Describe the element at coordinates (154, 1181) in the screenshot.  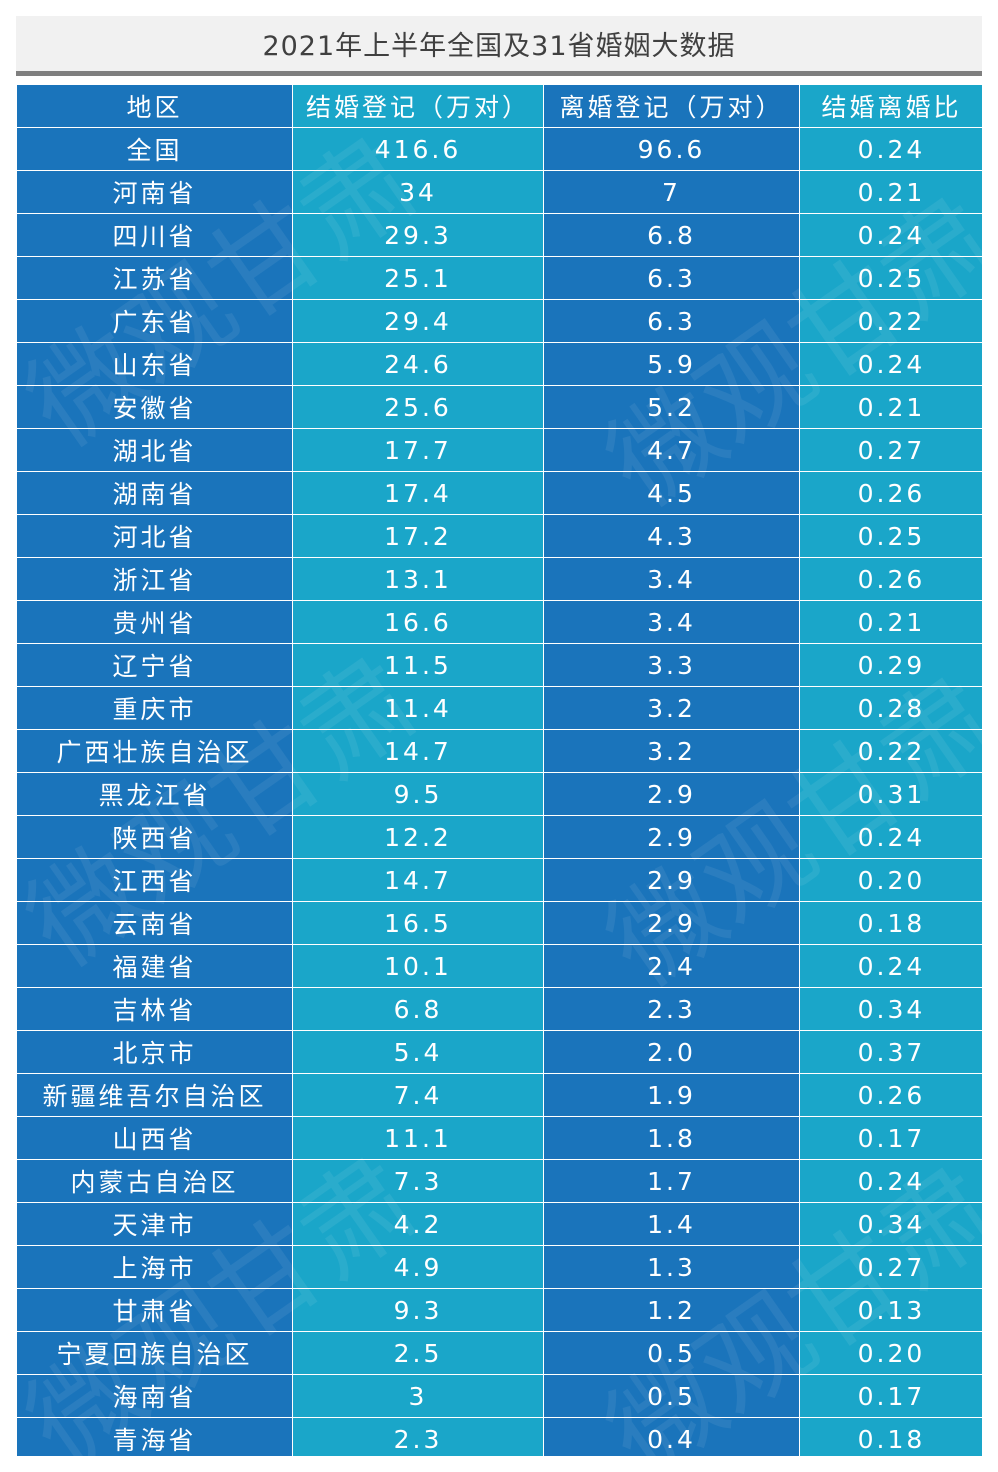
I see `region-cell: 内蒙古自治区` at that location.